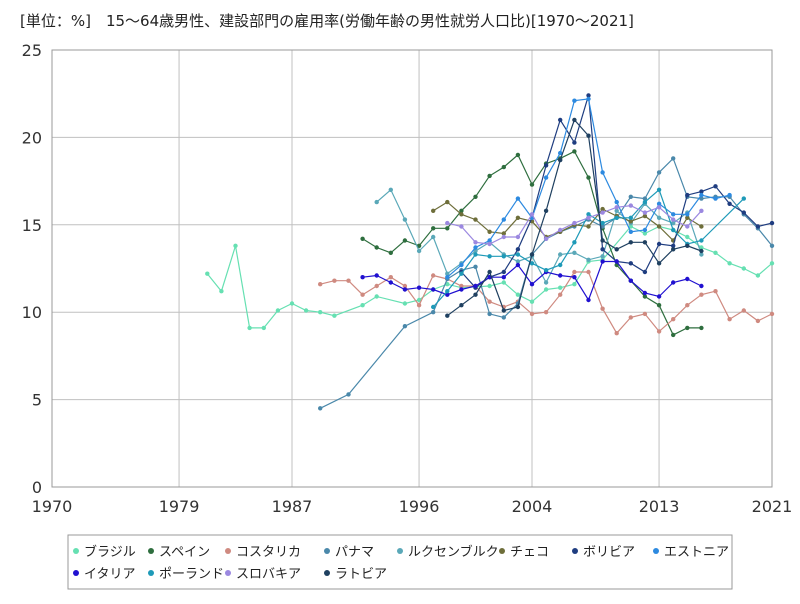  What do you see at coordinates (179, 552) in the screenshot?
I see `legend-item: スペイン` at bounding box center [179, 552].